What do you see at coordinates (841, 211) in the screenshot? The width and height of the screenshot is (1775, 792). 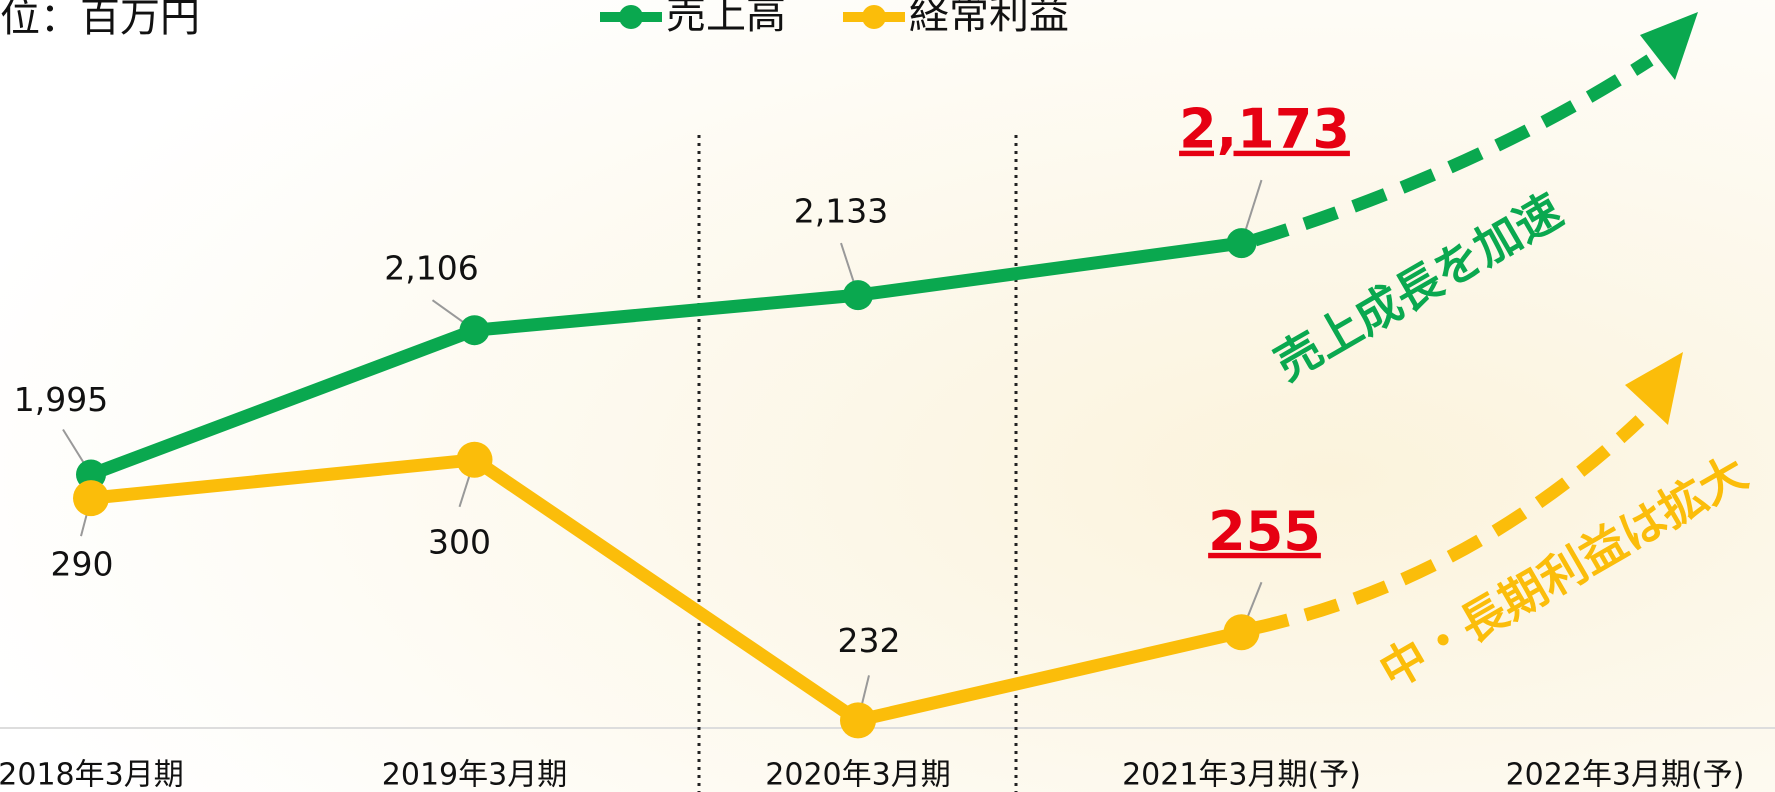 I see `data-label: 2,133` at bounding box center [841, 211].